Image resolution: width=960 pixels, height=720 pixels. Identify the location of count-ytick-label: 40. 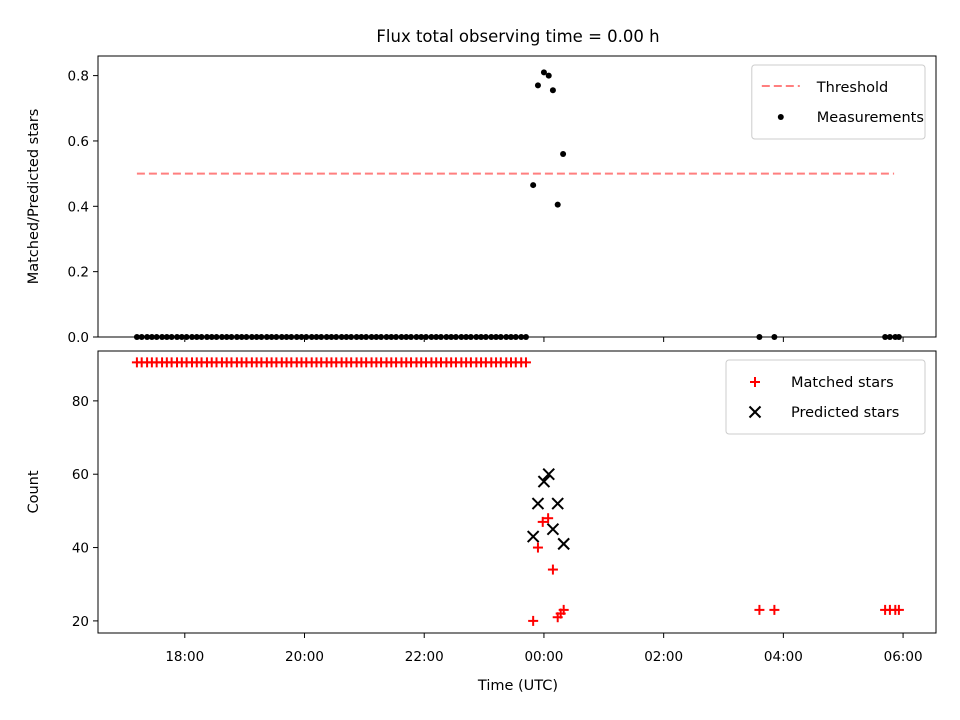
(80, 549).